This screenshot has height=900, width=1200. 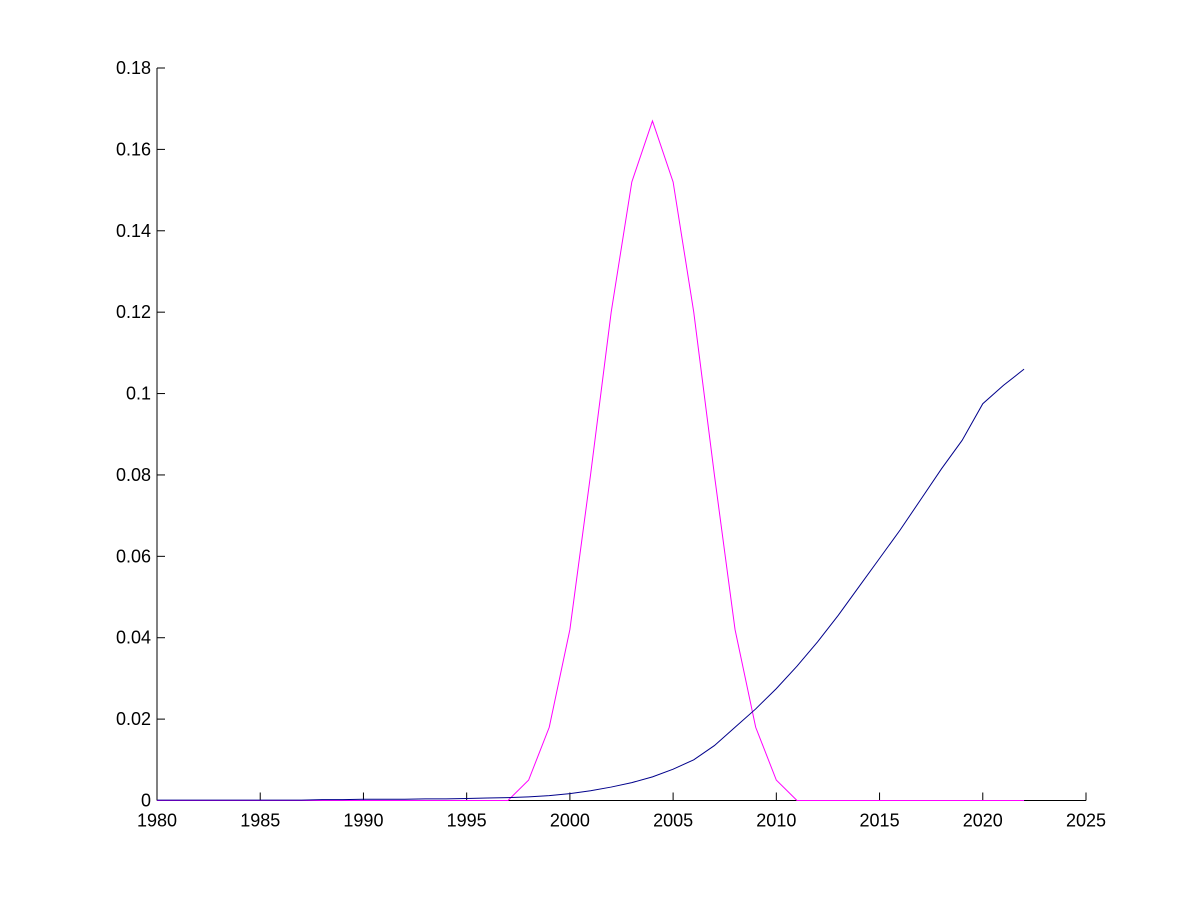 What do you see at coordinates (133, 312) in the screenshot?
I see `y-tick-label: 0.12` at bounding box center [133, 312].